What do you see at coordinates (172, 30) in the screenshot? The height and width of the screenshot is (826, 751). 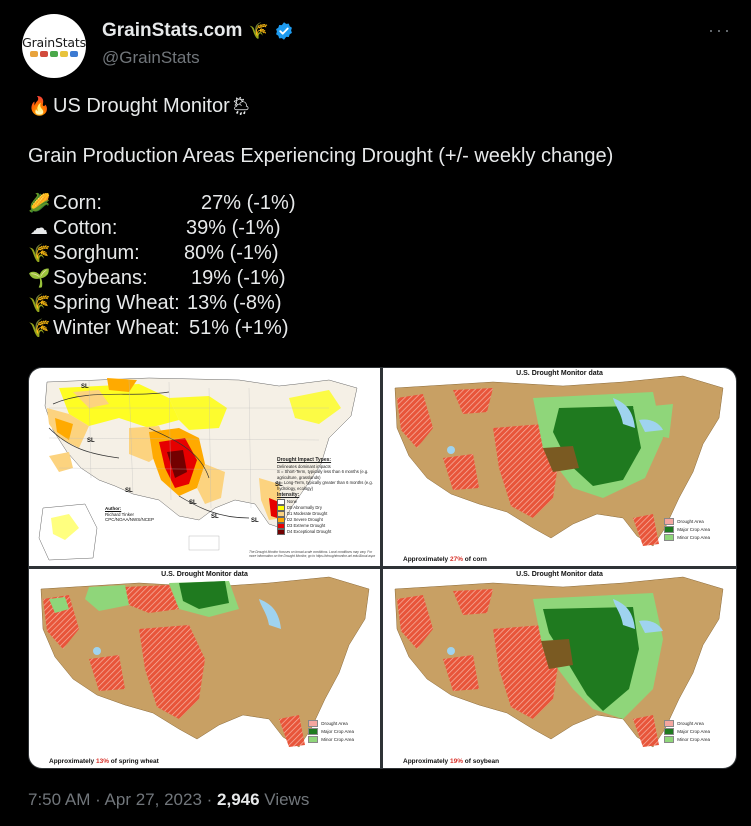 I see `display-name: GrainStats.com` at bounding box center [172, 30].